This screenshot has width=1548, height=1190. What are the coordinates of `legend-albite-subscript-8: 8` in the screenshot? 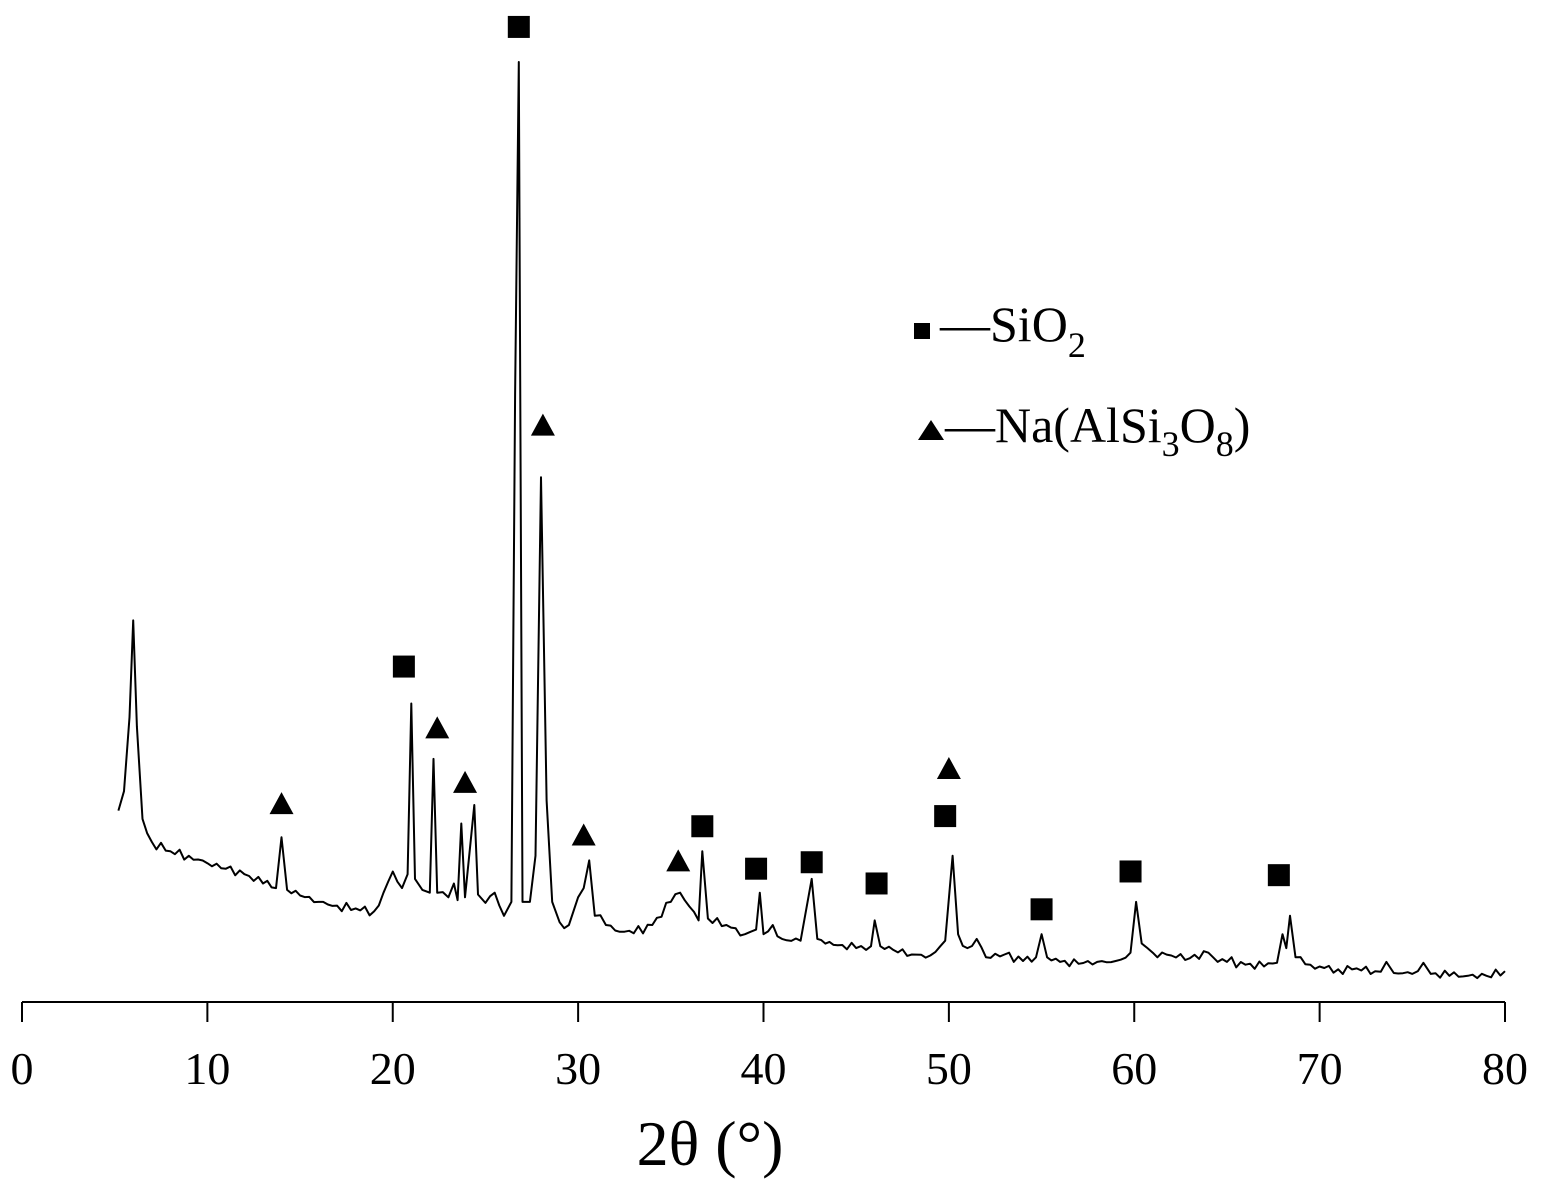 It's located at (1225, 444).